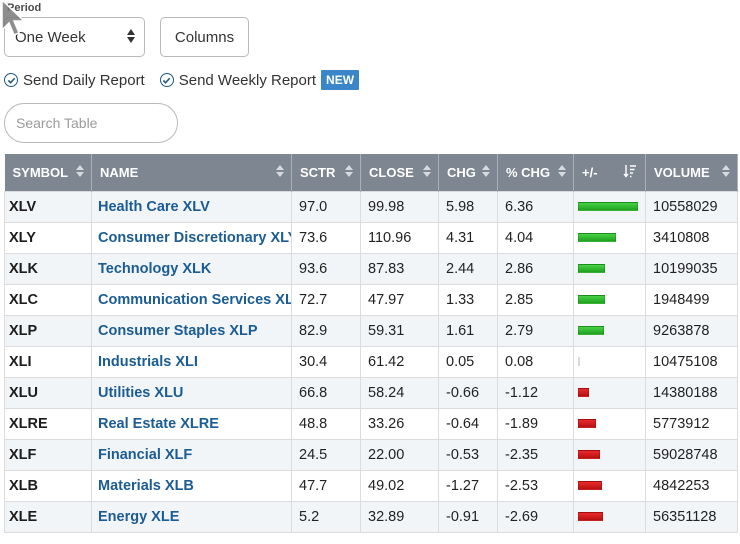  What do you see at coordinates (48, 299) in the screenshot?
I see `symbol-cell: XLC` at bounding box center [48, 299].